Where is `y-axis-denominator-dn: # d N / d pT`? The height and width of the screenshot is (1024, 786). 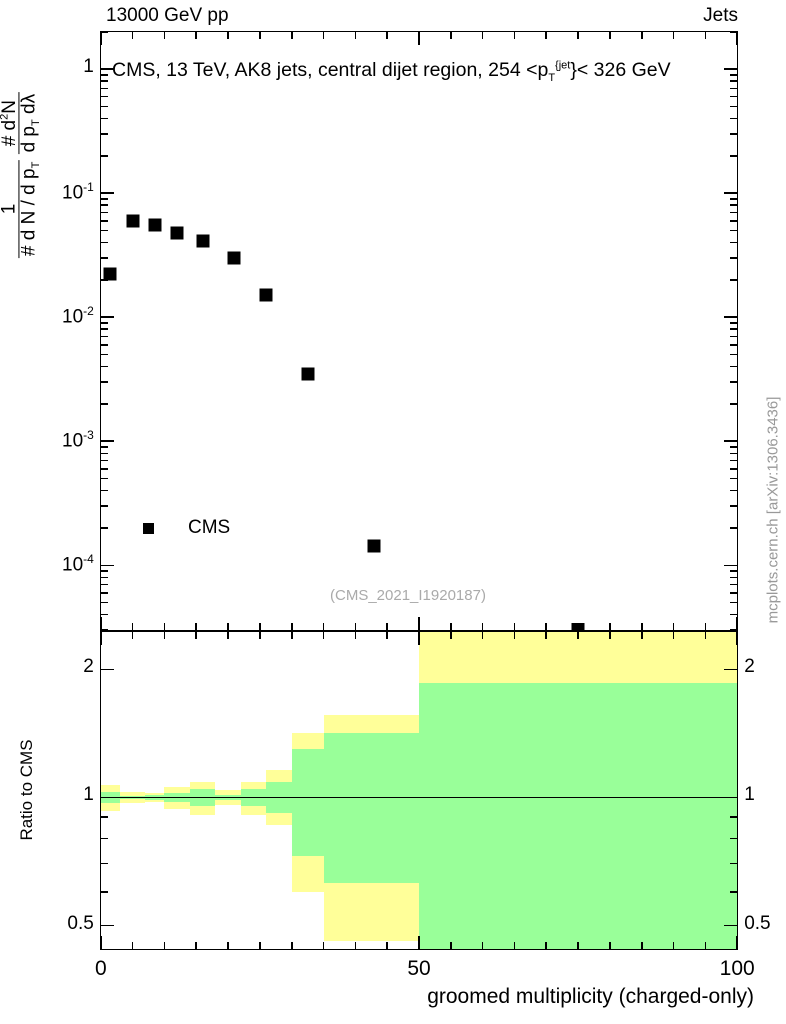 y-axis-denominator-dn: # d N / d pT is located at coordinates (30, 209).